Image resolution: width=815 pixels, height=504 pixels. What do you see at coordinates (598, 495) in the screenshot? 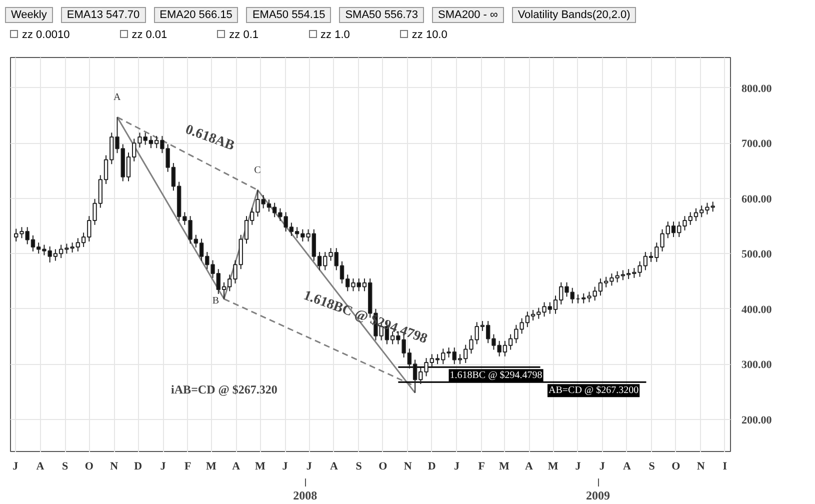
I see `x-tick-label: 2009` at bounding box center [598, 495].